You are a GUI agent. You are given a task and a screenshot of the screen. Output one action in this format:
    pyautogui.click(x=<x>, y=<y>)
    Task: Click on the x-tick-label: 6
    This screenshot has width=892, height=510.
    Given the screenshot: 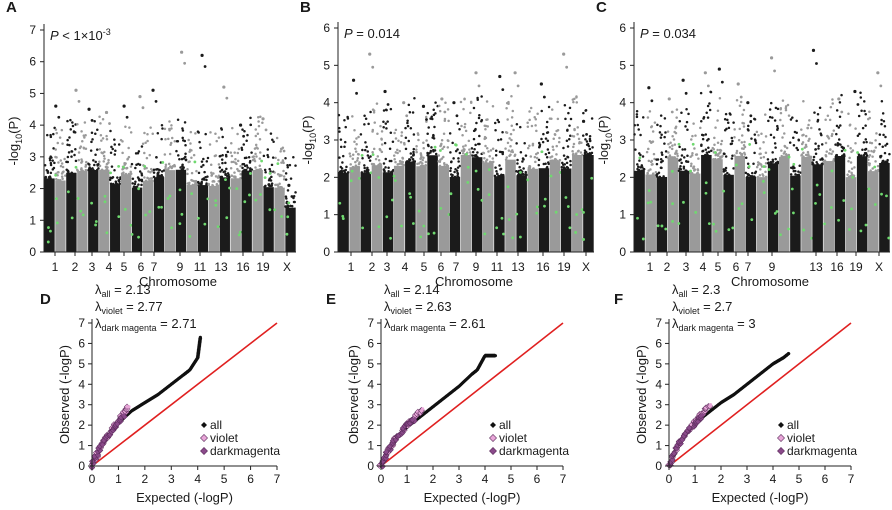 What is the action you would take?
    pyautogui.click(x=825, y=479)
    